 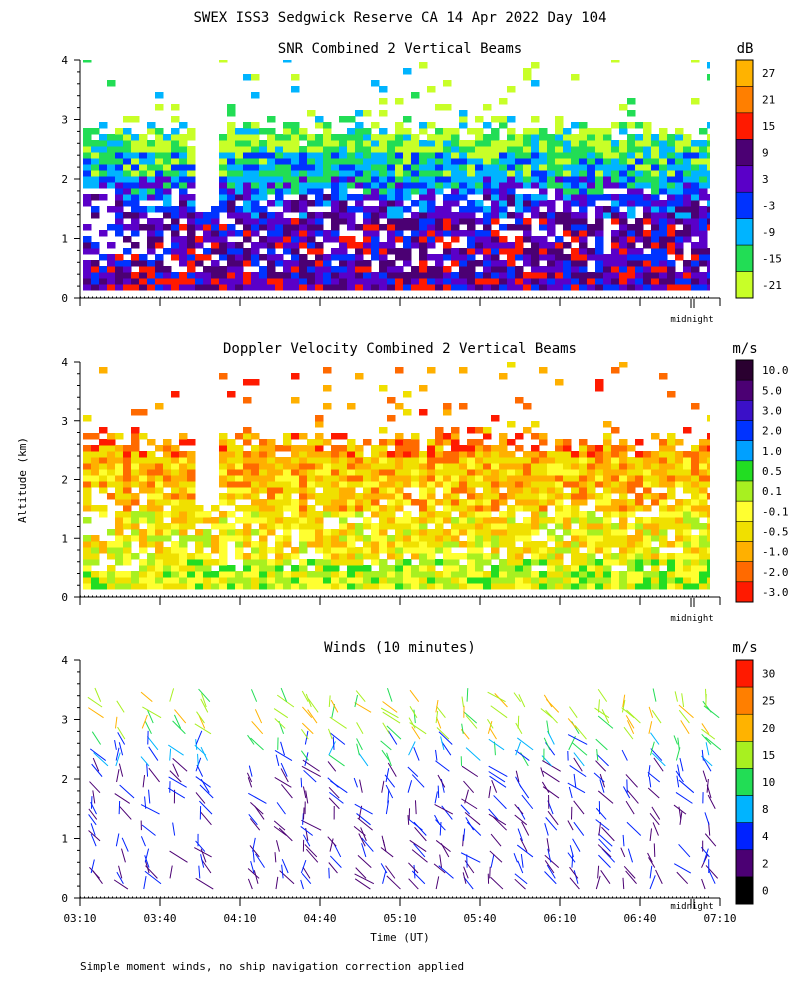 I want to click on colorbar-label: 0.1, so click(x=772, y=491).